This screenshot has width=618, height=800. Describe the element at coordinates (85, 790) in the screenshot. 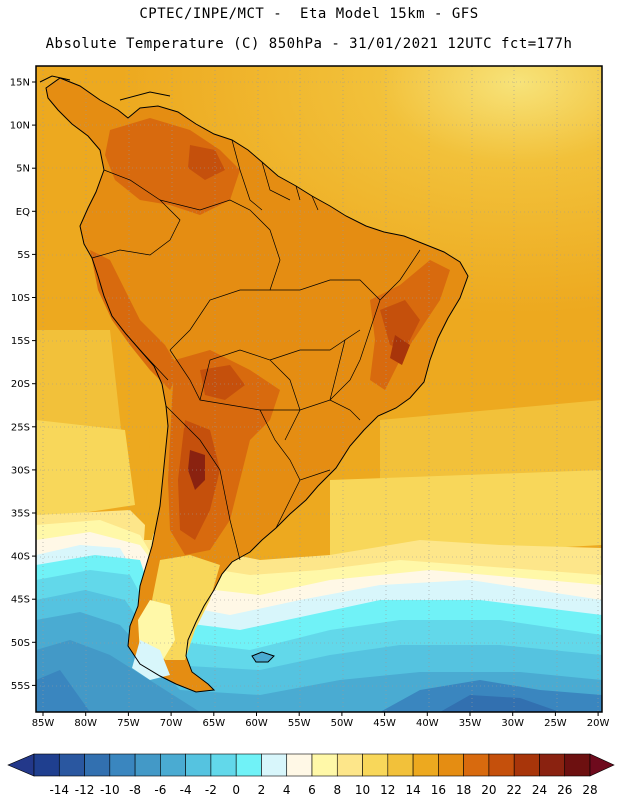

I see `colorbar-label: -12` at that location.